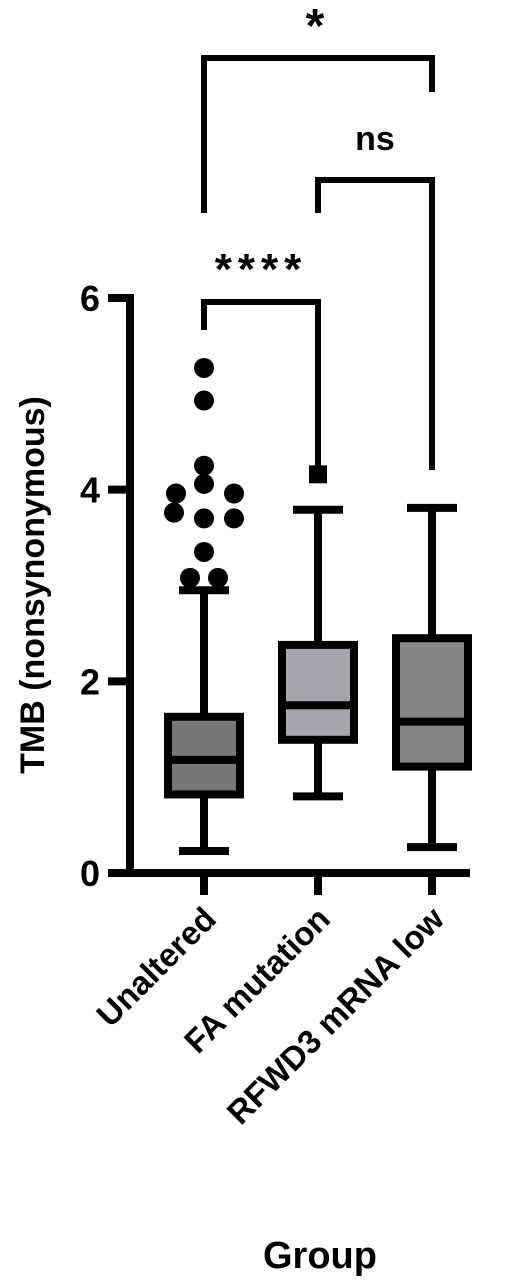 This screenshot has height=1287, width=520. Describe the element at coordinates (320, 1256) in the screenshot. I see `x-axis-label: Group` at that location.